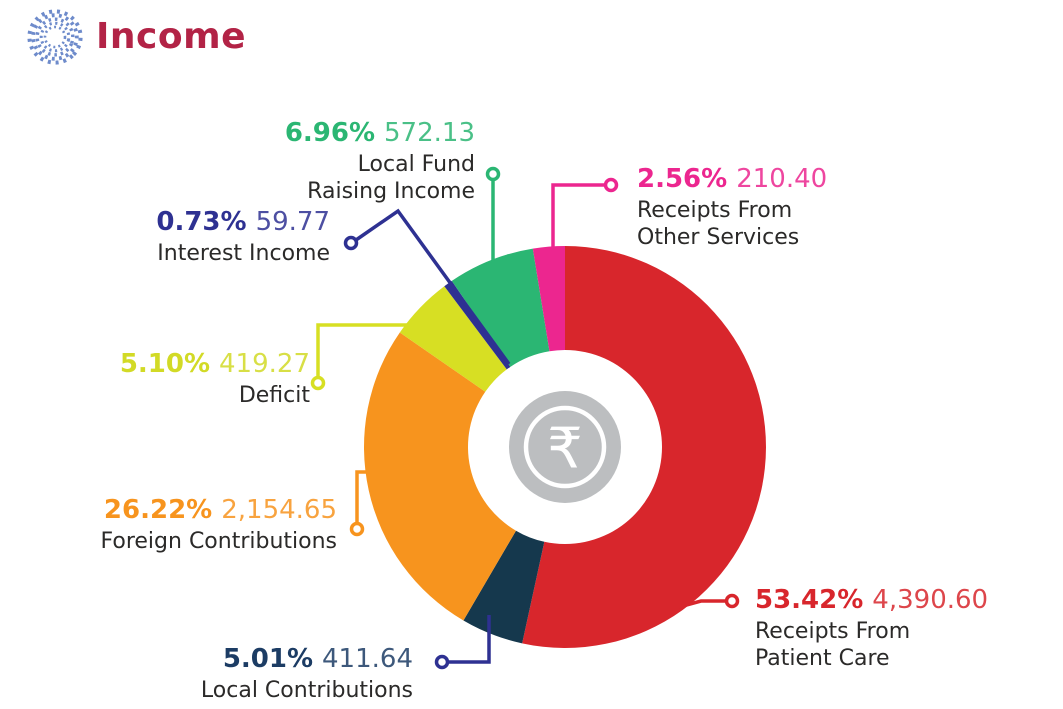 The image size is (1063, 709). Describe the element at coordinates (782, 179) in the screenshot. I see `value-other-services: 210.40` at that location.